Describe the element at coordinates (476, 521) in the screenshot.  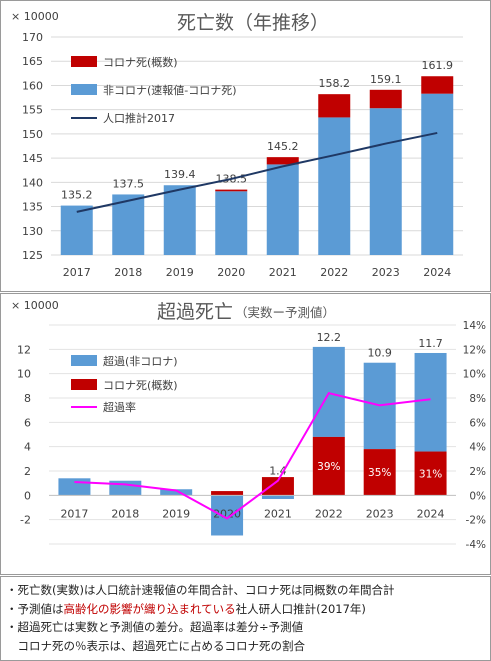
I see `y2-tick-label: -2%` at that location.